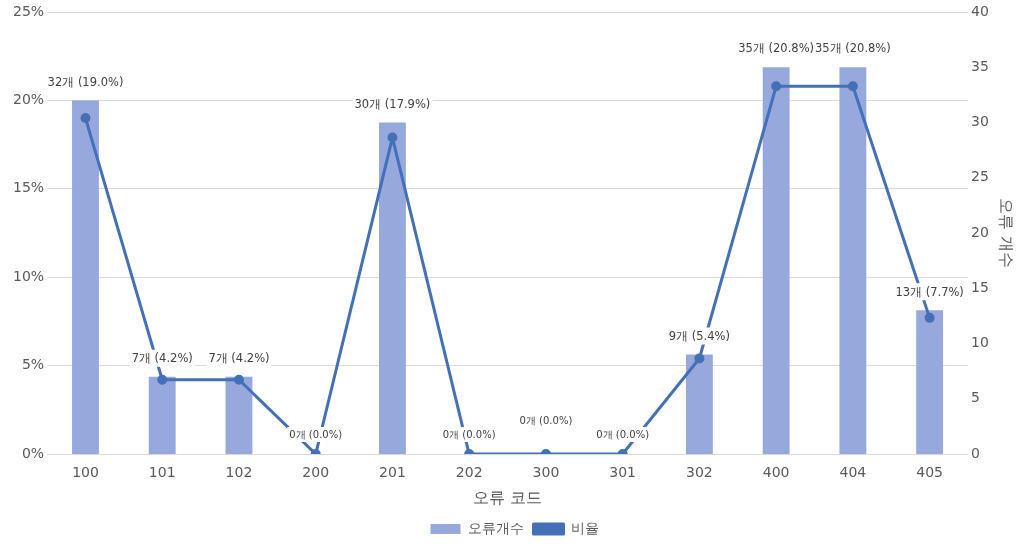  What do you see at coordinates (508, 497) in the screenshot?
I see `x-axis-title: 오류 코드` at bounding box center [508, 497].